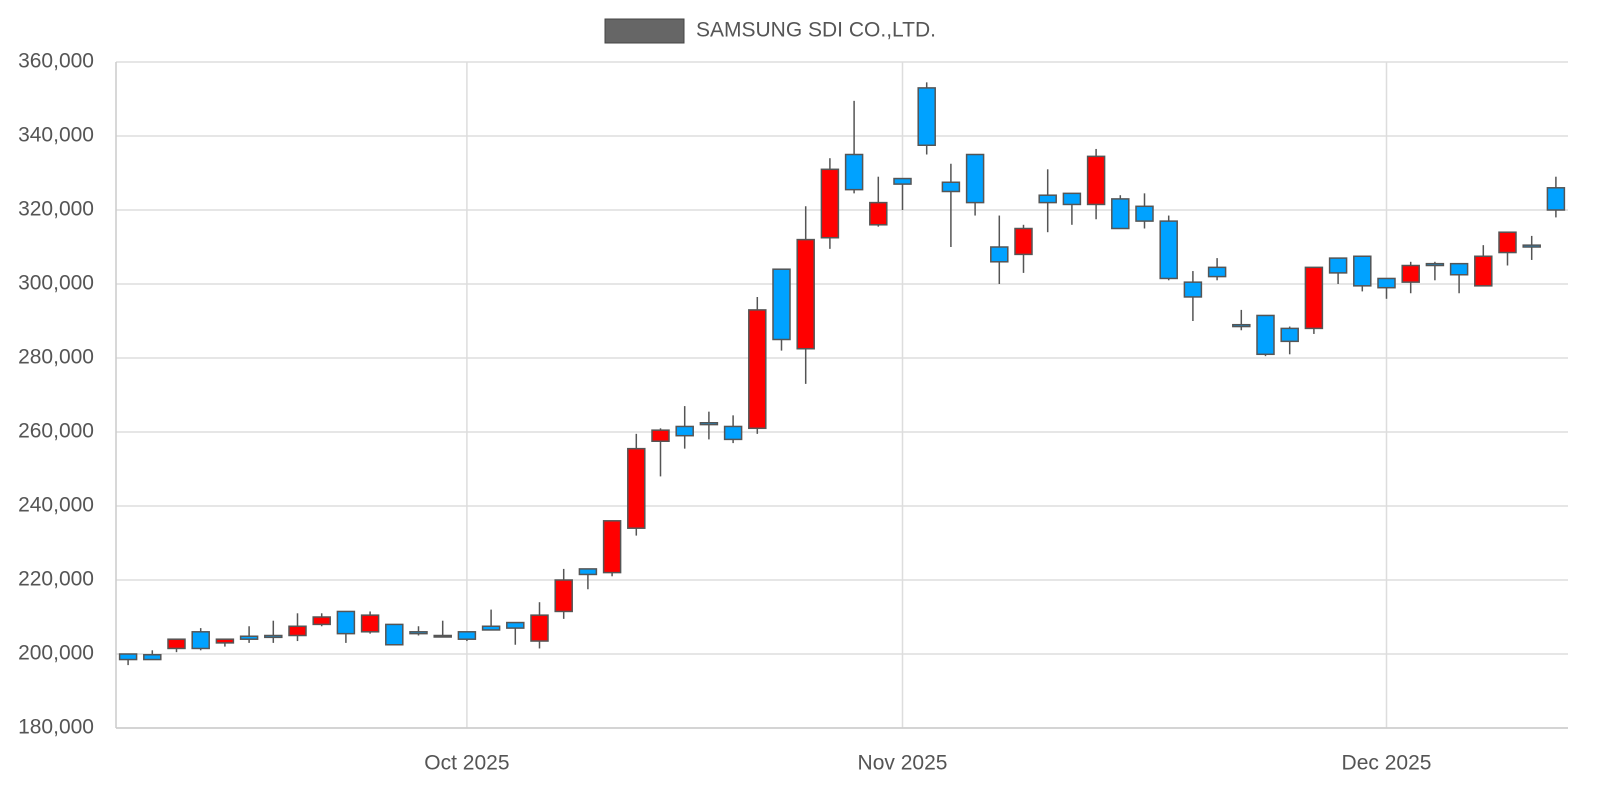 The height and width of the screenshot is (800, 1600). Describe the element at coordinates (1387, 763) in the screenshot. I see `x-tick-label: Dec 2025` at that location.